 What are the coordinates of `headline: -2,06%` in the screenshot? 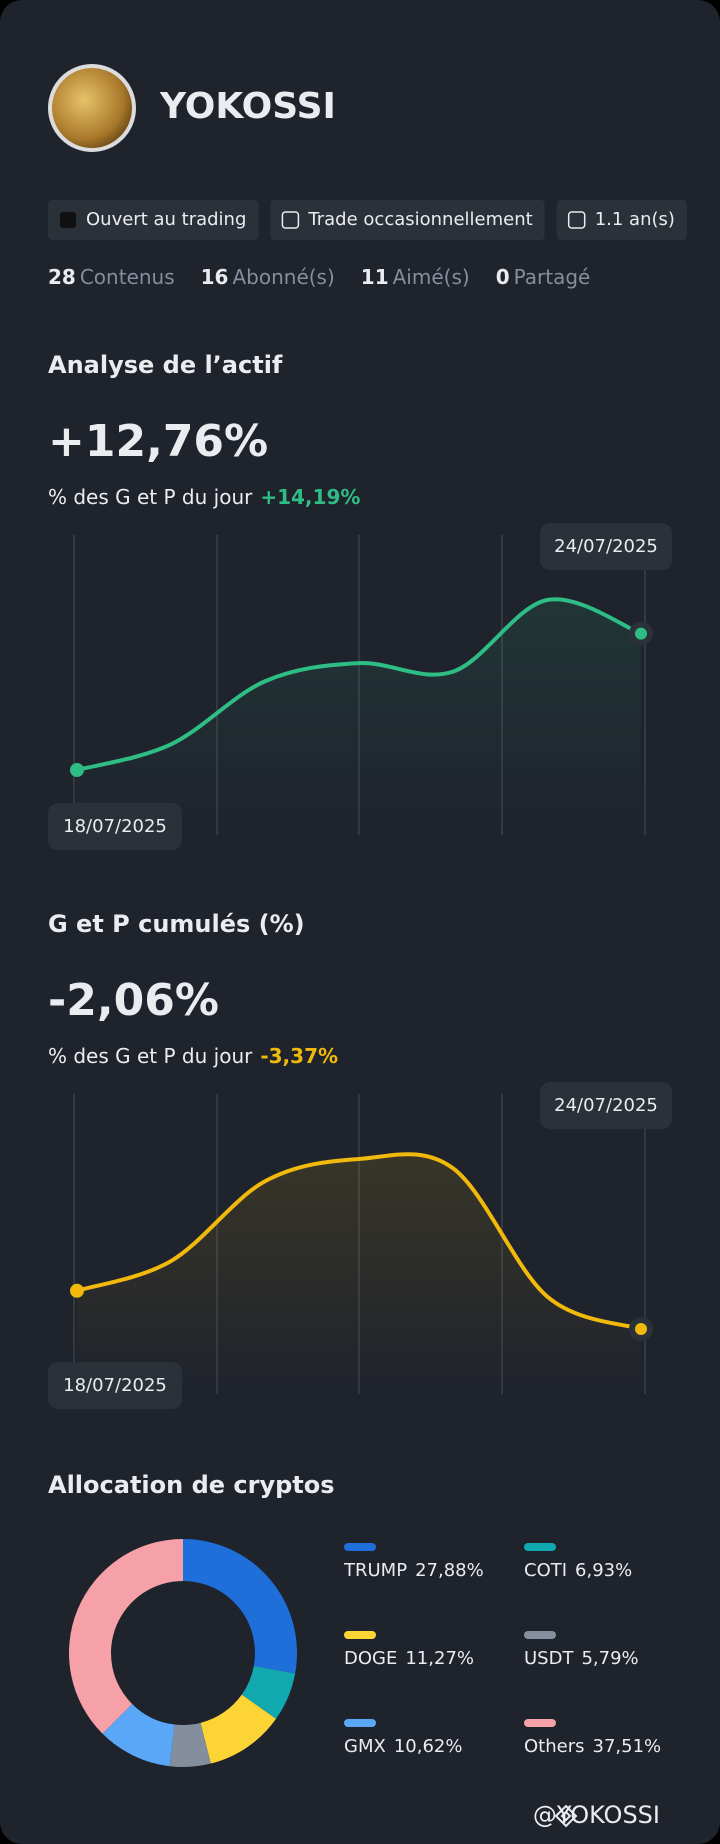 It's located at (133, 1000).